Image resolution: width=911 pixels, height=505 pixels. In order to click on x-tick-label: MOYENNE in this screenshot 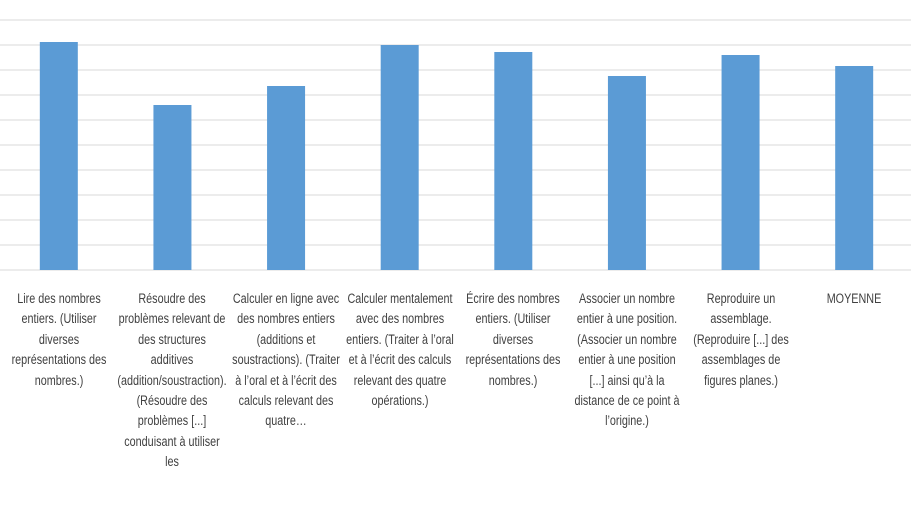, I will do `click(854, 298)`.